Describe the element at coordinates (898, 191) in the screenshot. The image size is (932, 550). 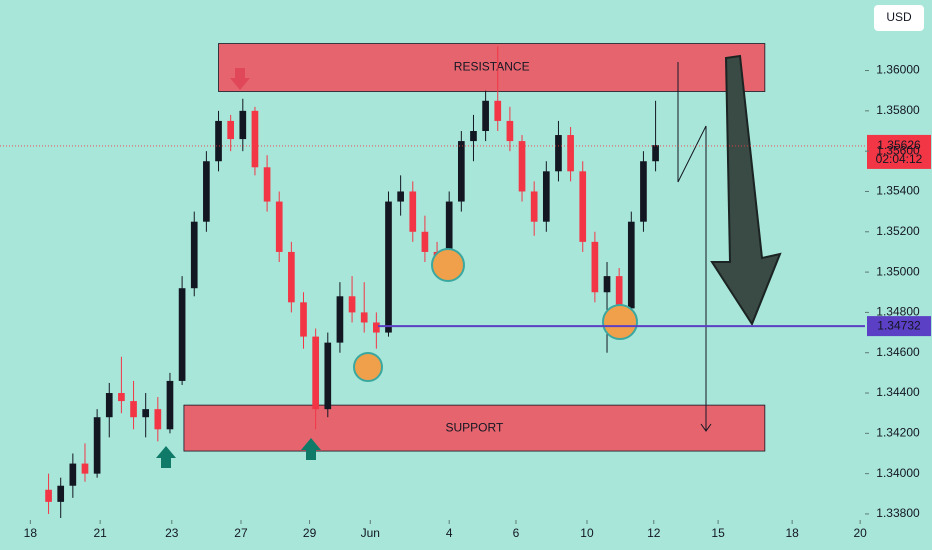
I see `y-tick-label: 1.35400` at that location.